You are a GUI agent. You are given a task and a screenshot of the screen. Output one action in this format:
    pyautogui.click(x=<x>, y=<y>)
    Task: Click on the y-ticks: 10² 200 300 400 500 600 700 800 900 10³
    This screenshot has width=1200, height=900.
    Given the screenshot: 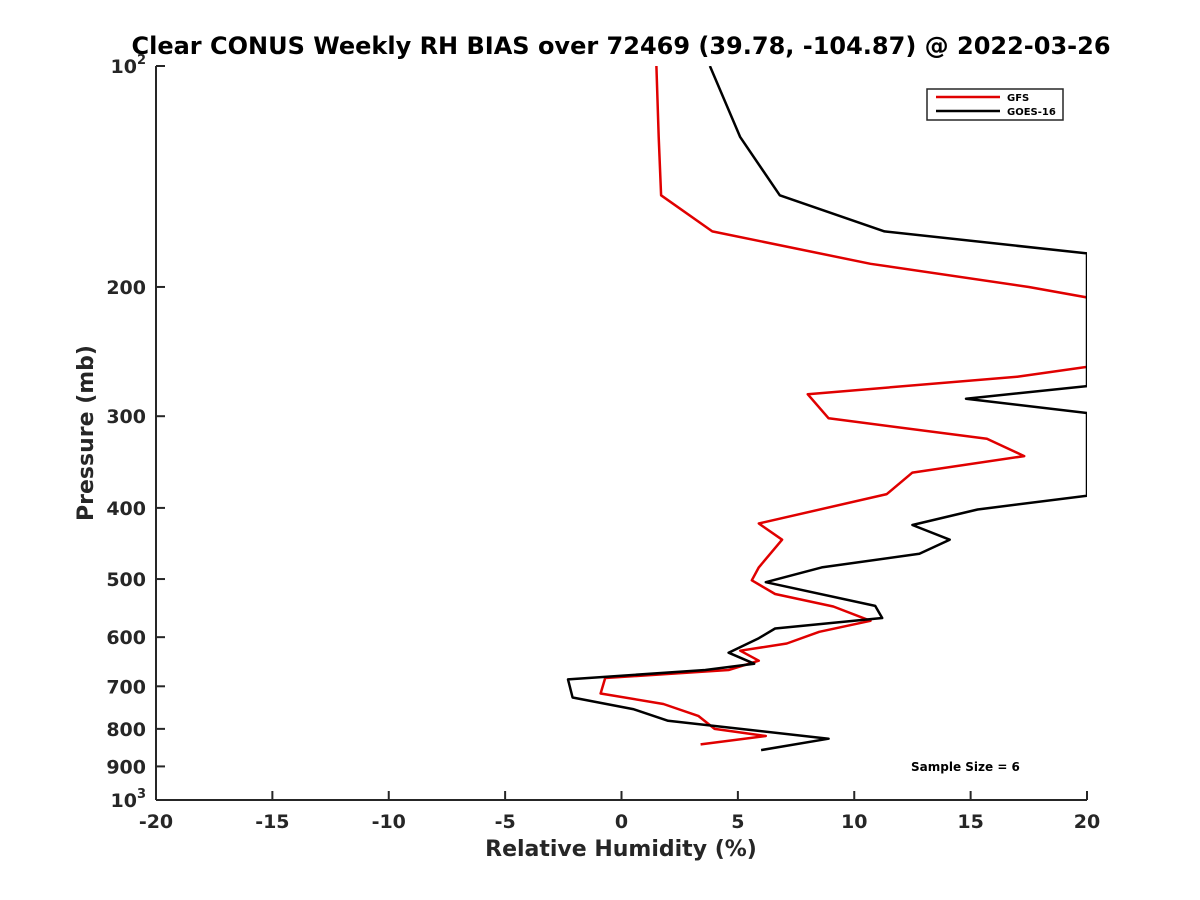 What is the action you would take?
    pyautogui.click(x=135, y=432)
    